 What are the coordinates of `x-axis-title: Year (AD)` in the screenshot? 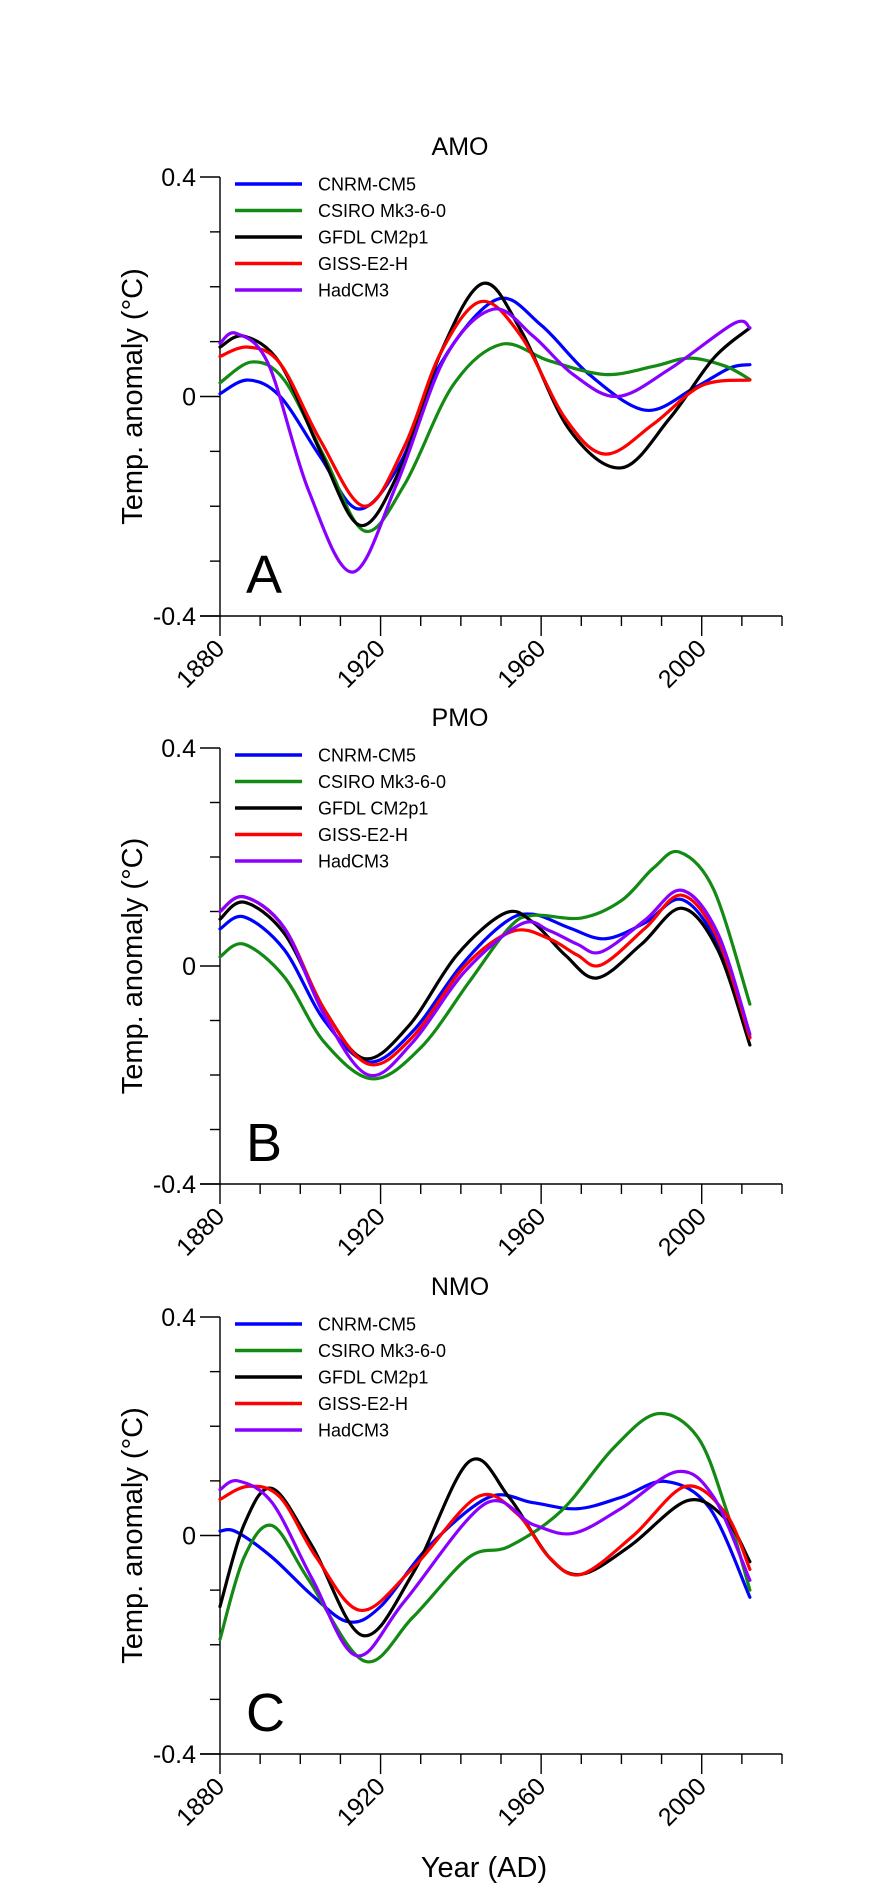 It's located at (484, 1868).